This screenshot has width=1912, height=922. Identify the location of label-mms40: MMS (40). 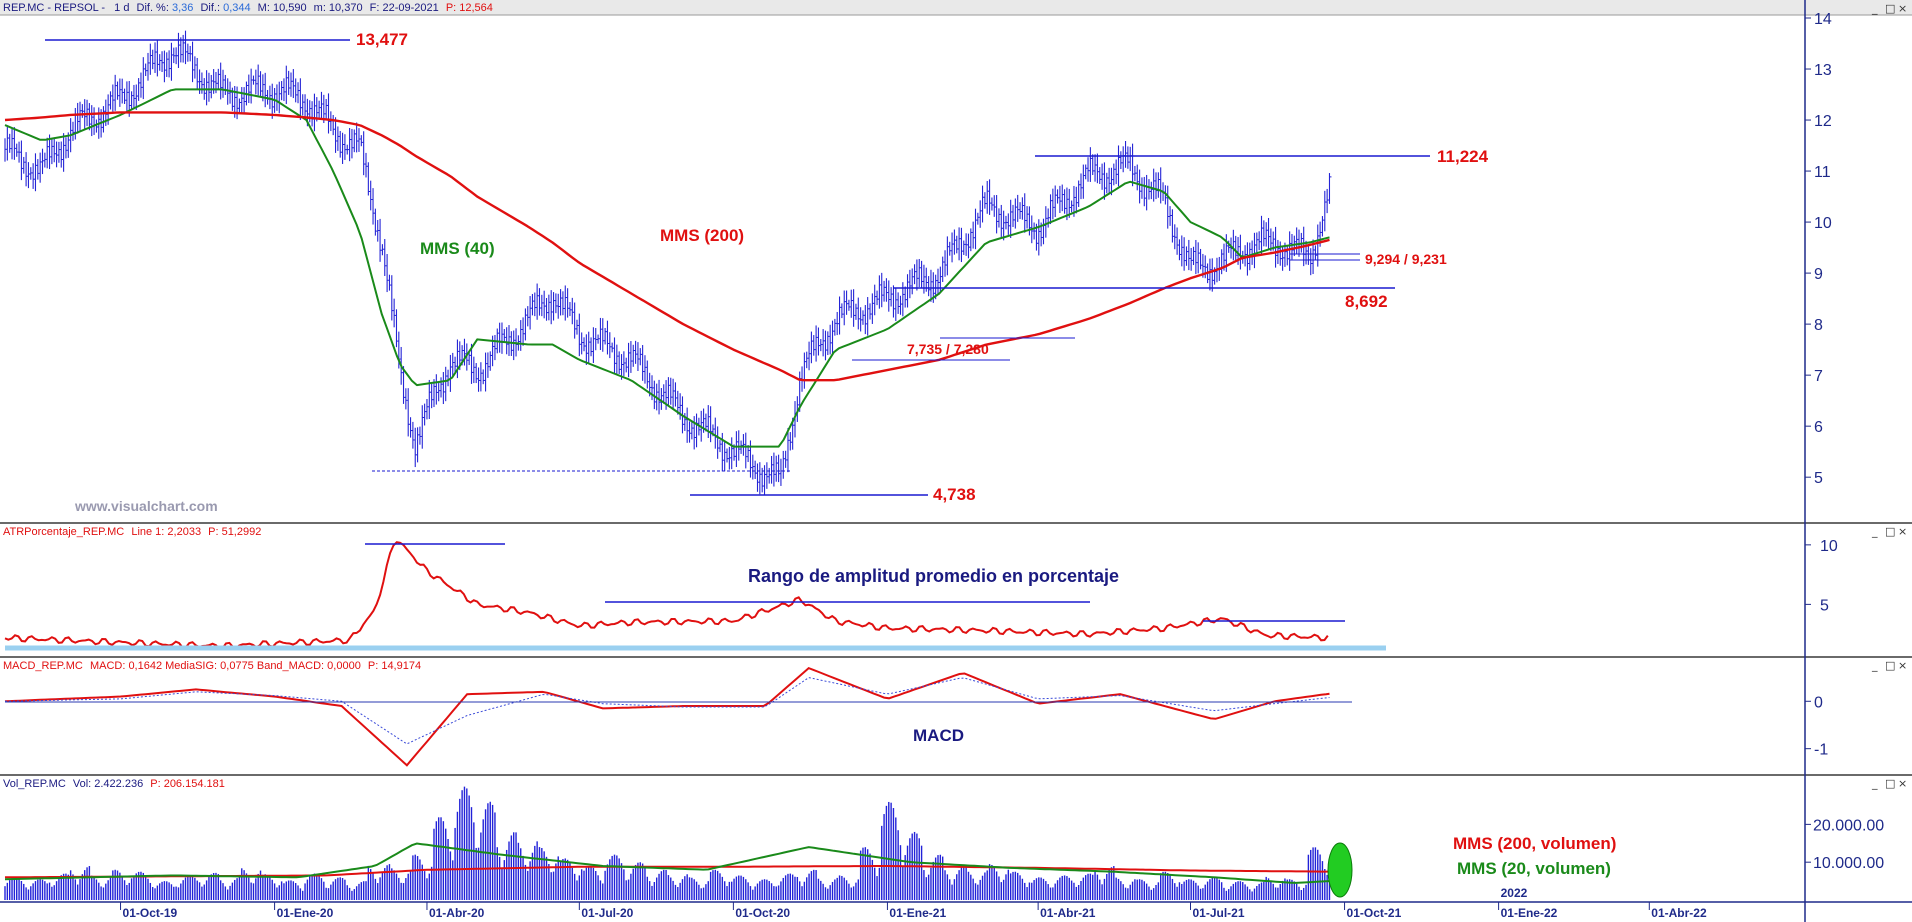
(457, 248).